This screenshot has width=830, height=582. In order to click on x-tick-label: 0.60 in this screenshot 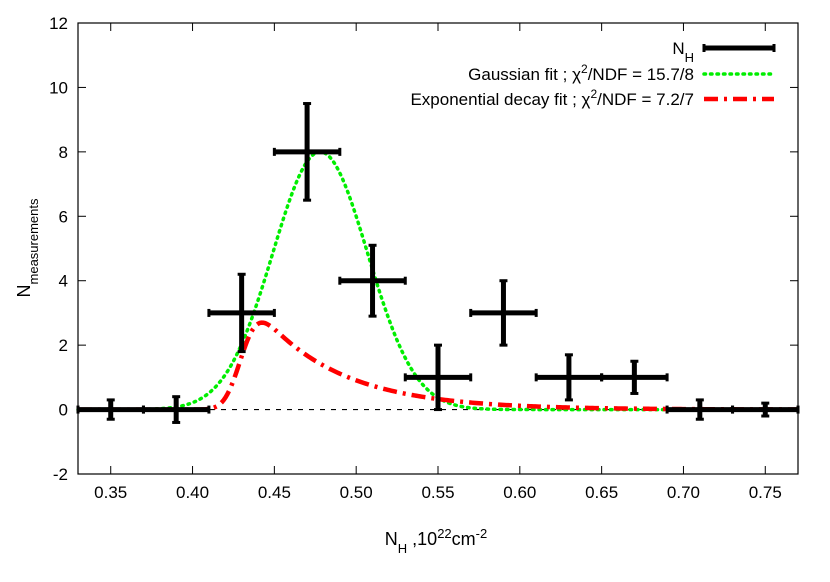, I will do `click(519, 492)`.